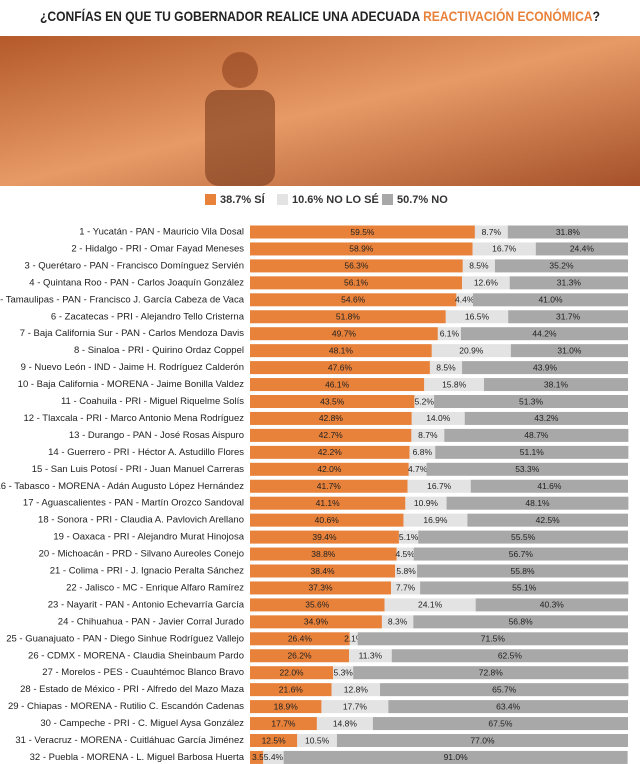 This screenshot has width=640, height=764. I want to click on value-label: 8.7%, so click(492, 232).